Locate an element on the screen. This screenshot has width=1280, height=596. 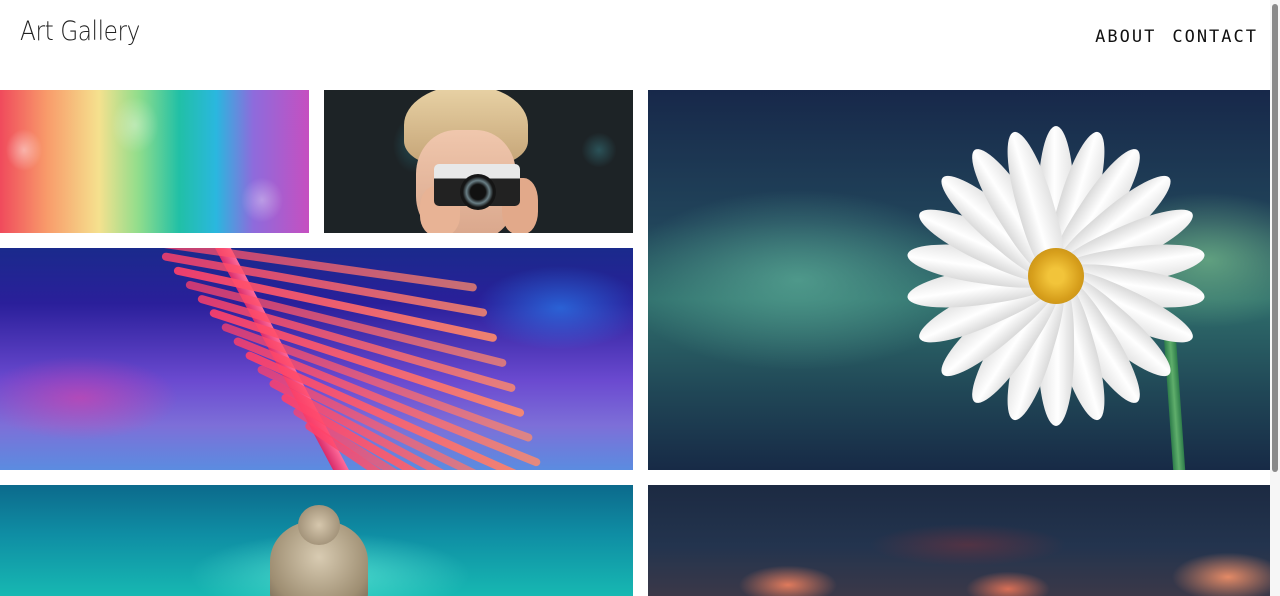
nav-about-link: ABOUT is located at coordinates (1126, 37).